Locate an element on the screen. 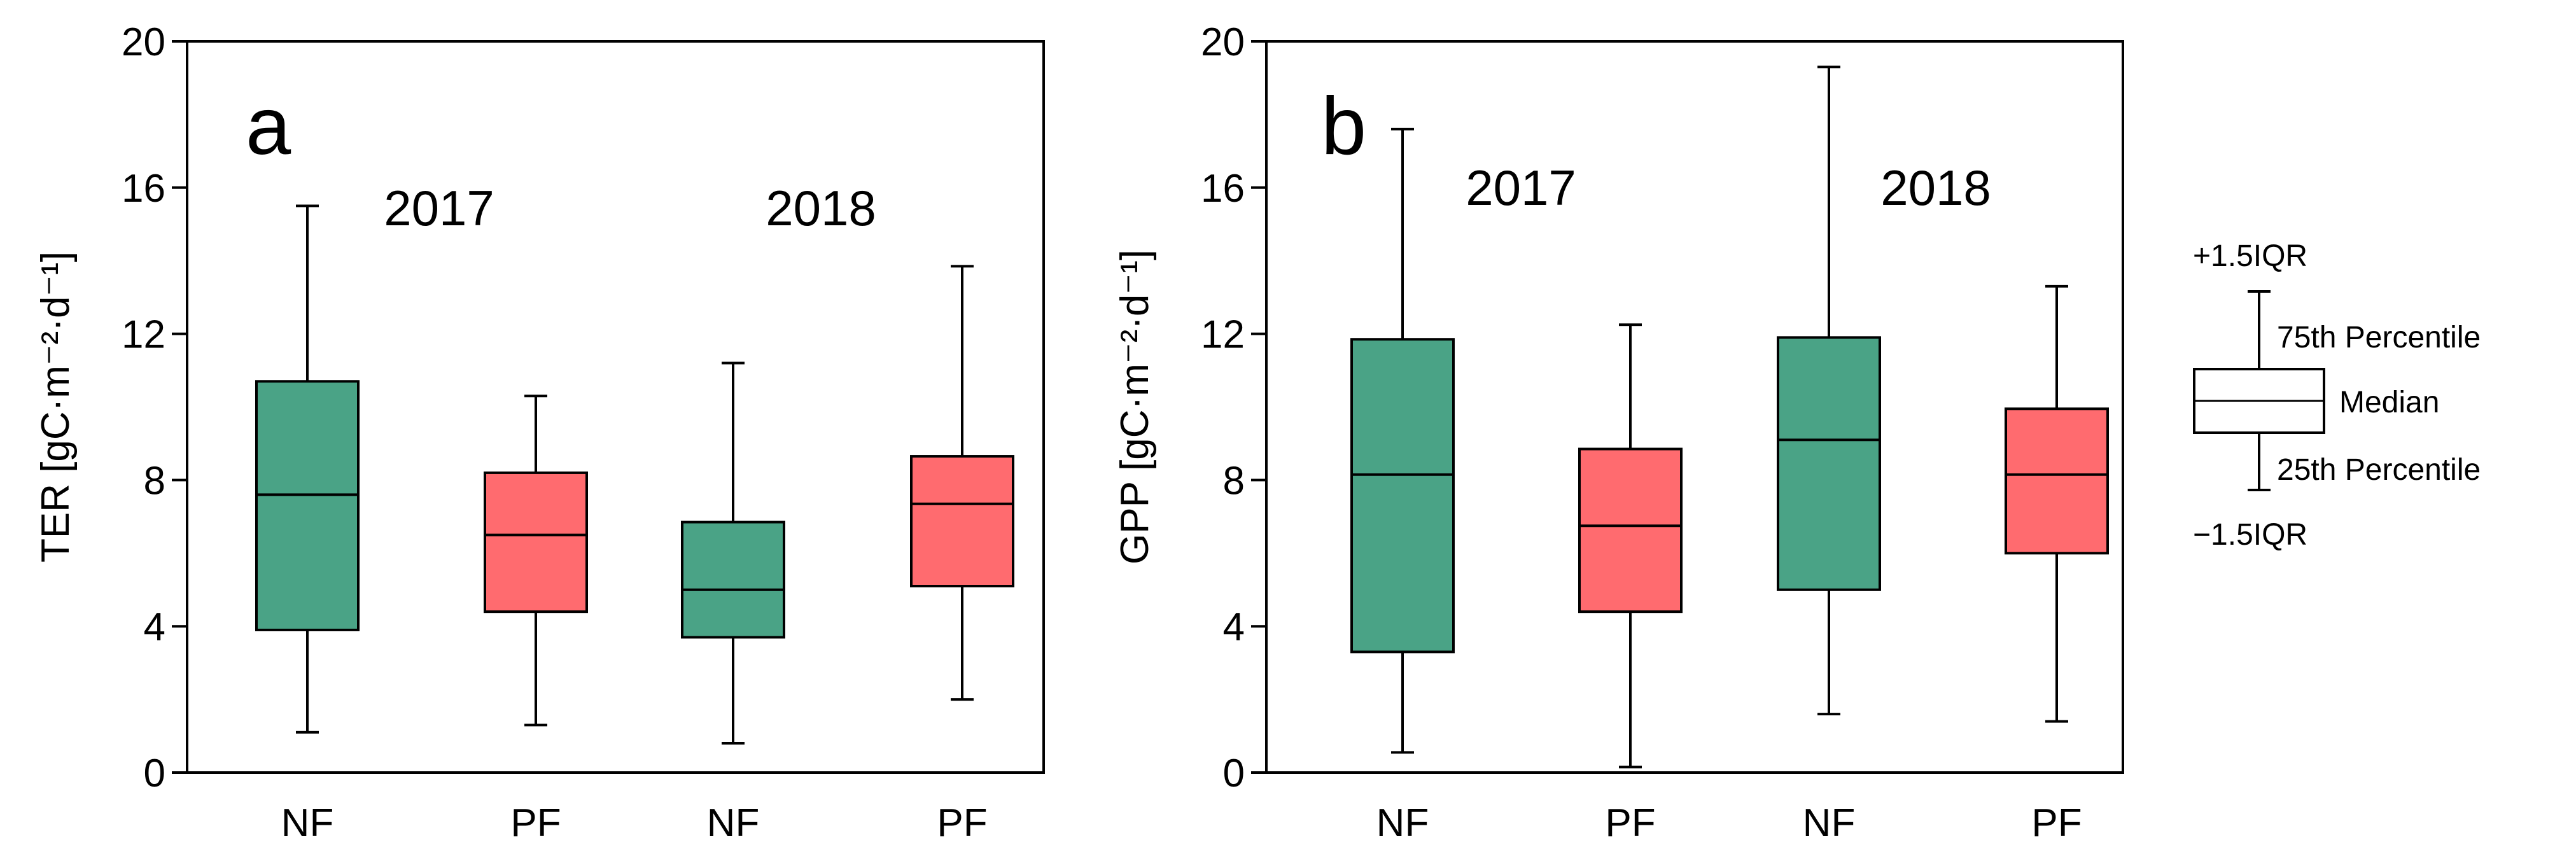 This screenshot has height=868, width=2576. legend-median-label: Median is located at coordinates (2389, 402).